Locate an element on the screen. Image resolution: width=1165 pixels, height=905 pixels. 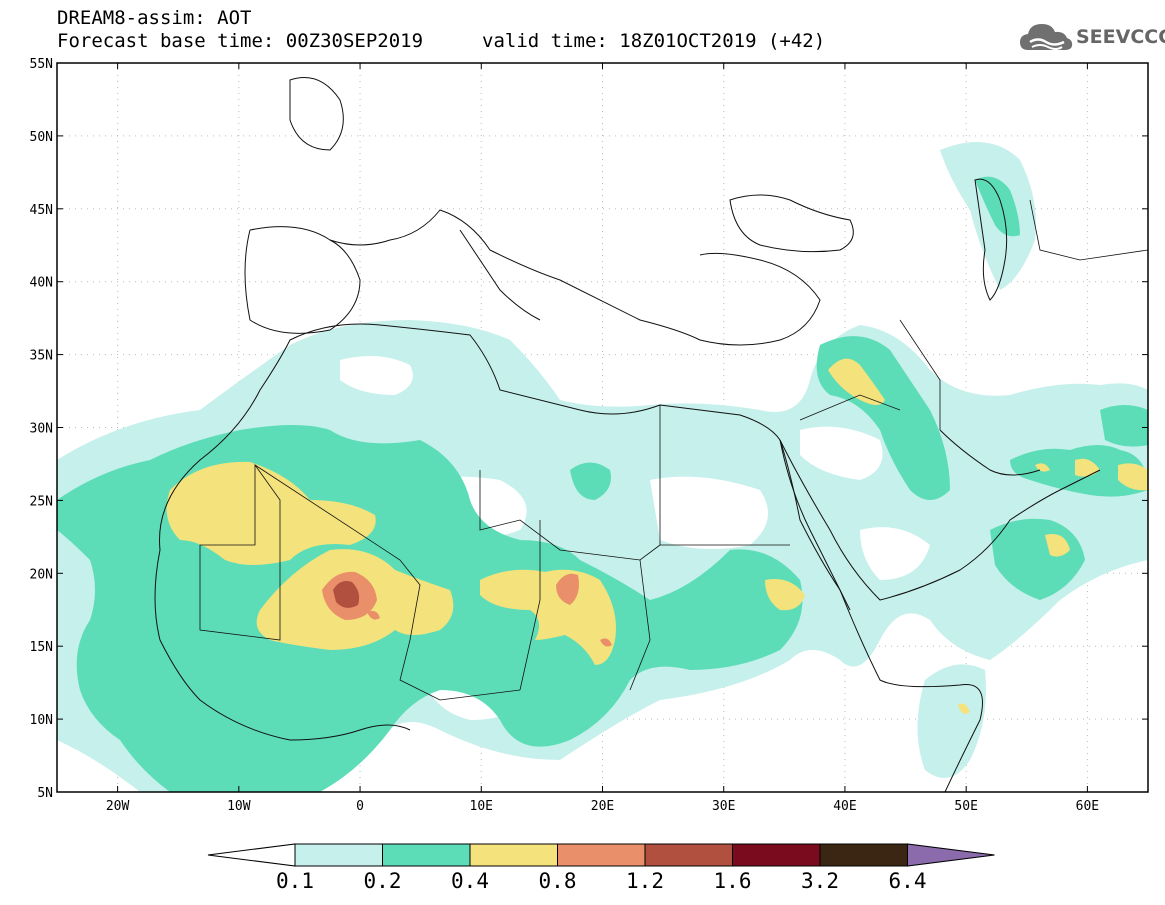
europe-coastline is located at coordinates (535, 277).